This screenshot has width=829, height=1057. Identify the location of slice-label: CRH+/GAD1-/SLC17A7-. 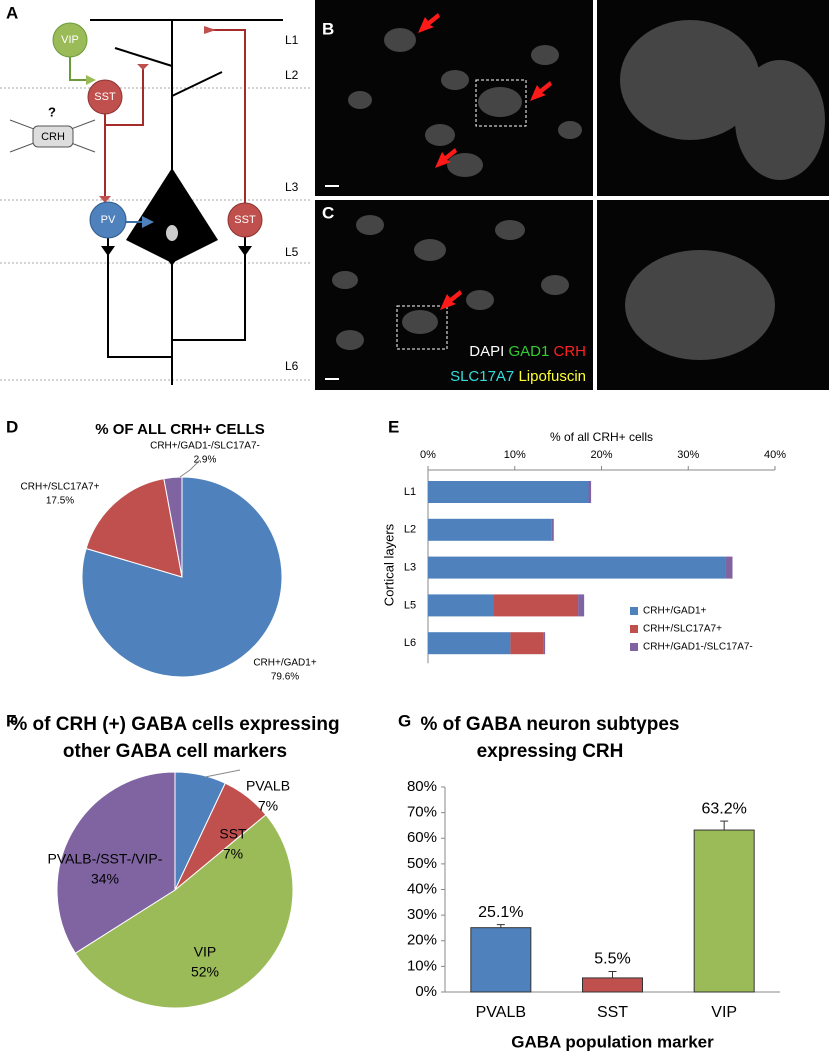
(205, 446).